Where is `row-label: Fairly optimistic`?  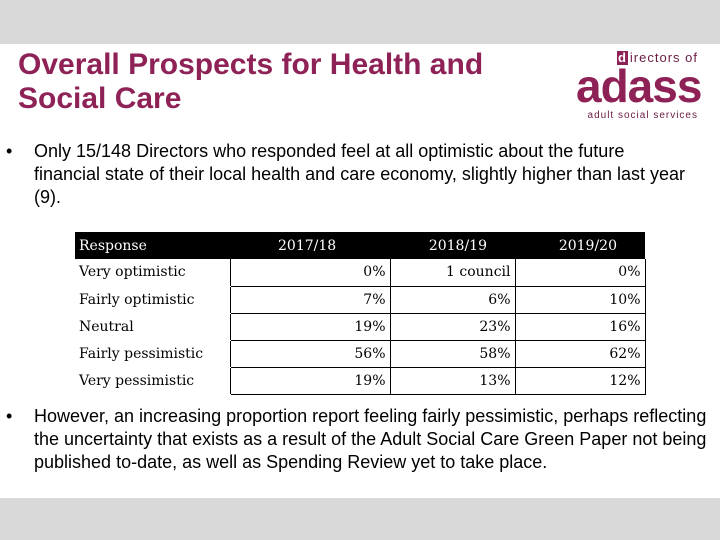
row-label: Fairly optimistic is located at coordinates (152, 300).